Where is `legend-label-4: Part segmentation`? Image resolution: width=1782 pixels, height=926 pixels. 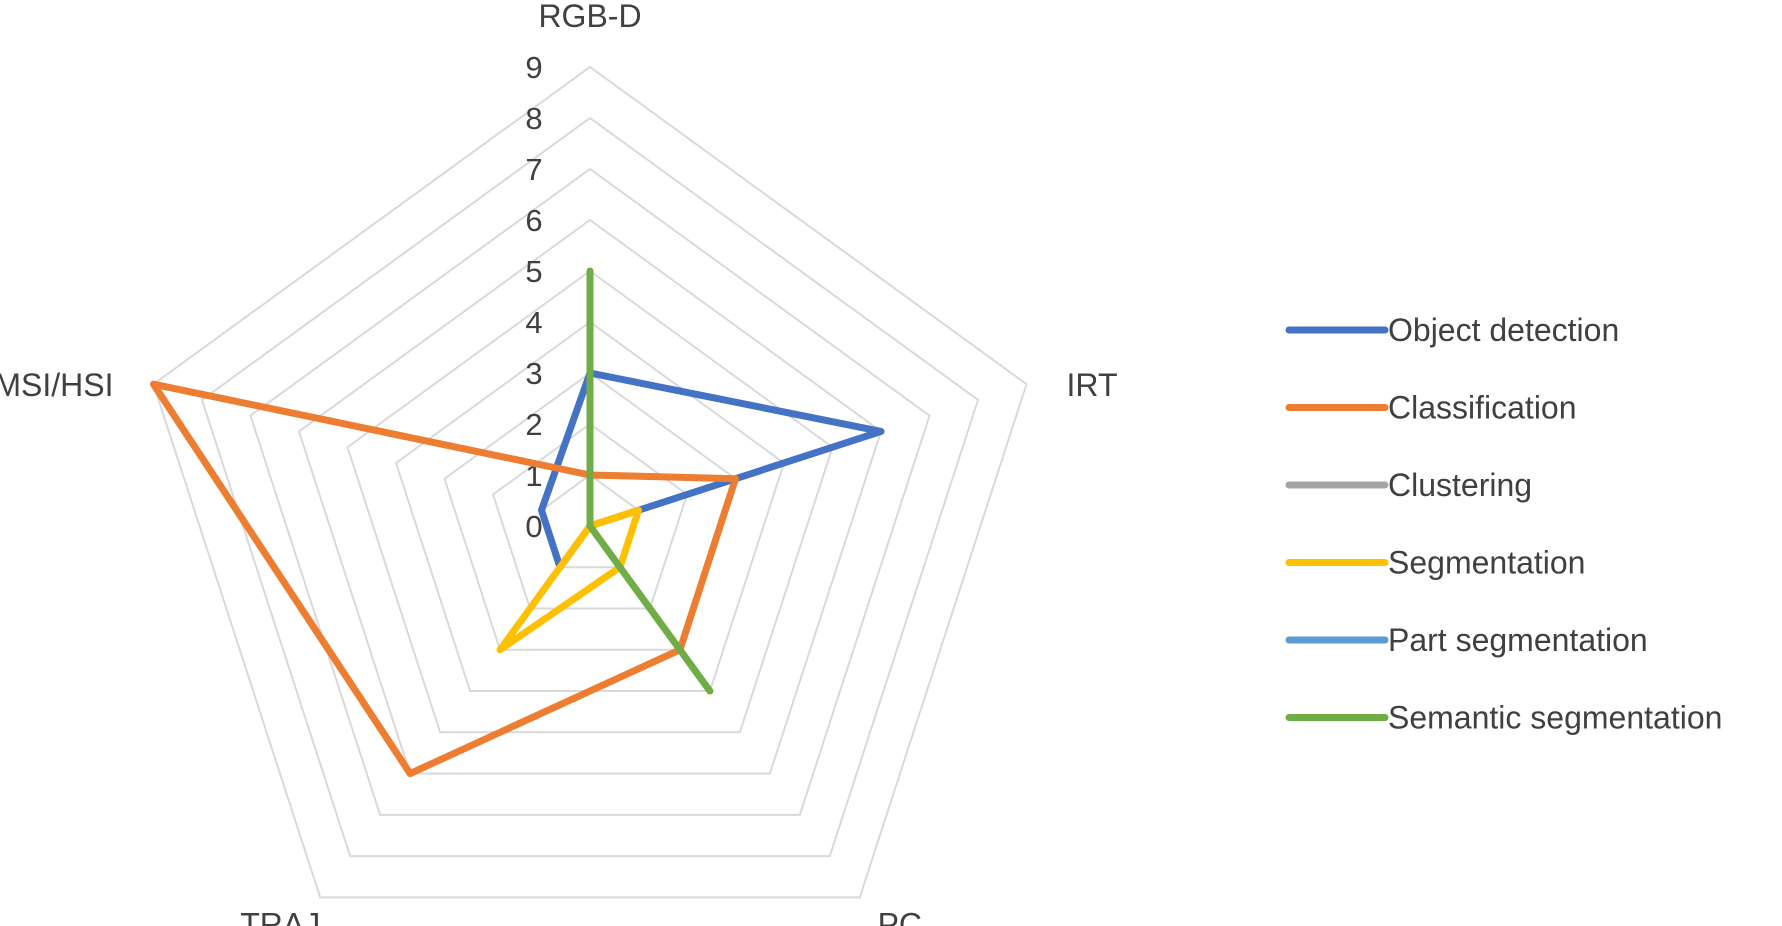 legend-label-4: Part segmentation is located at coordinates (1518, 640).